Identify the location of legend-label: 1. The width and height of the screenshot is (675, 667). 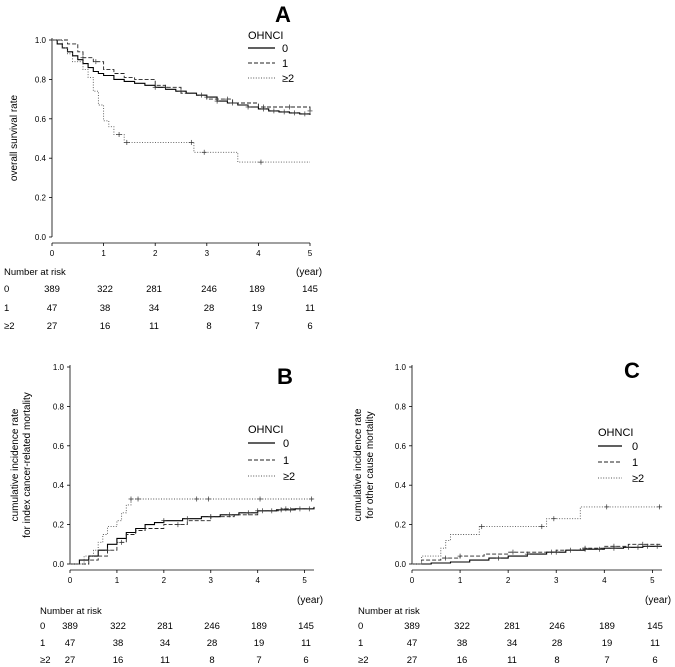
(285, 64).